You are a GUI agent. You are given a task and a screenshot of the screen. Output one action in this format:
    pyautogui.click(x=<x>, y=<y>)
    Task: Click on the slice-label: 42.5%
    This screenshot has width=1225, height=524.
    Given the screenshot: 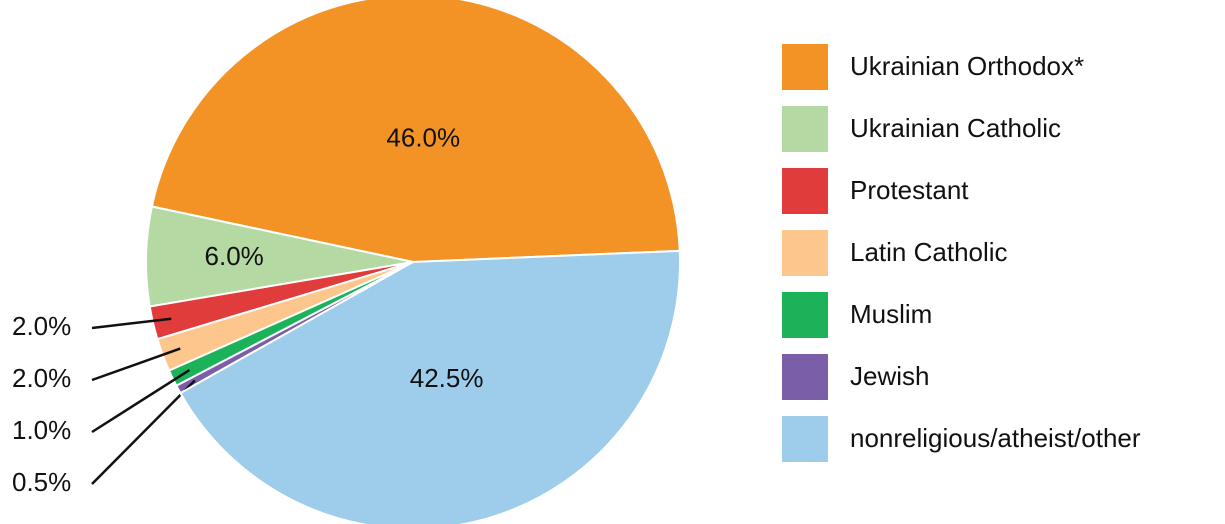 What is the action you would take?
    pyautogui.click(x=447, y=378)
    